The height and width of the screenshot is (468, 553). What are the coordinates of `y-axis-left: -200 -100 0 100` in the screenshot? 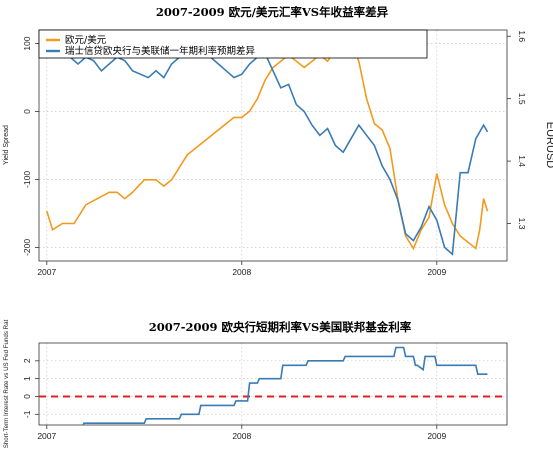 It's located at (30, 146).